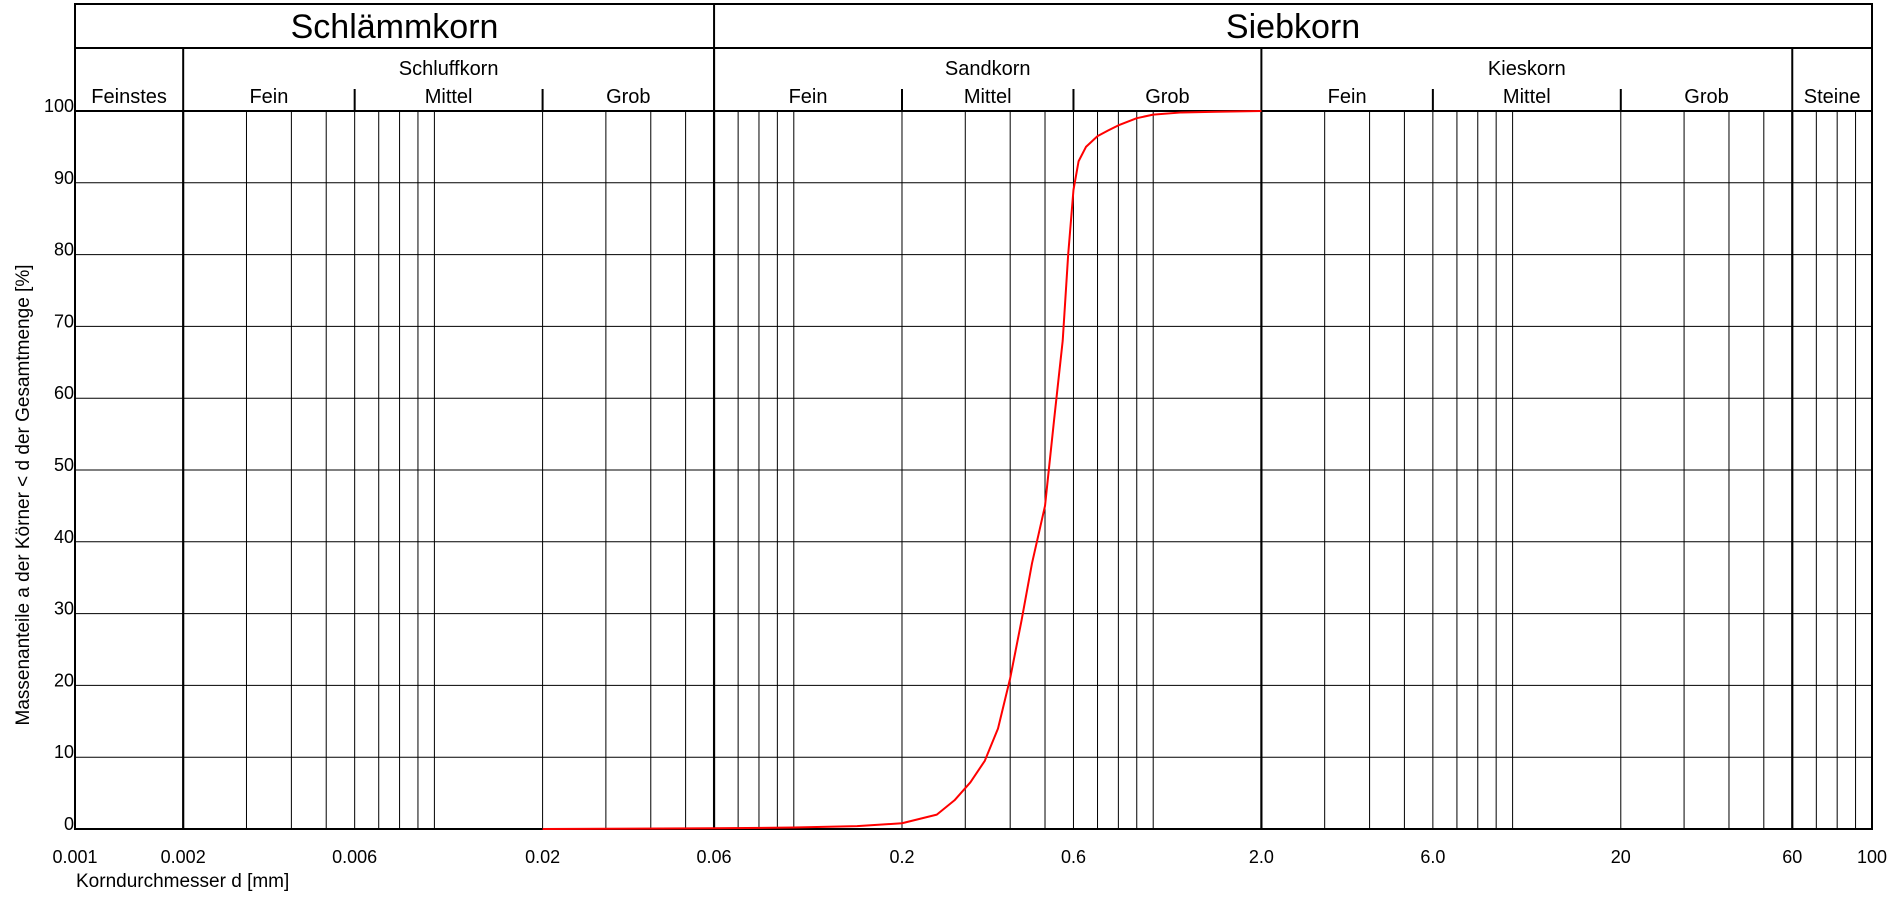 Image resolution: width=1897 pixels, height=905 pixels. I want to click on x-tick-label: 0.001, so click(74, 857).